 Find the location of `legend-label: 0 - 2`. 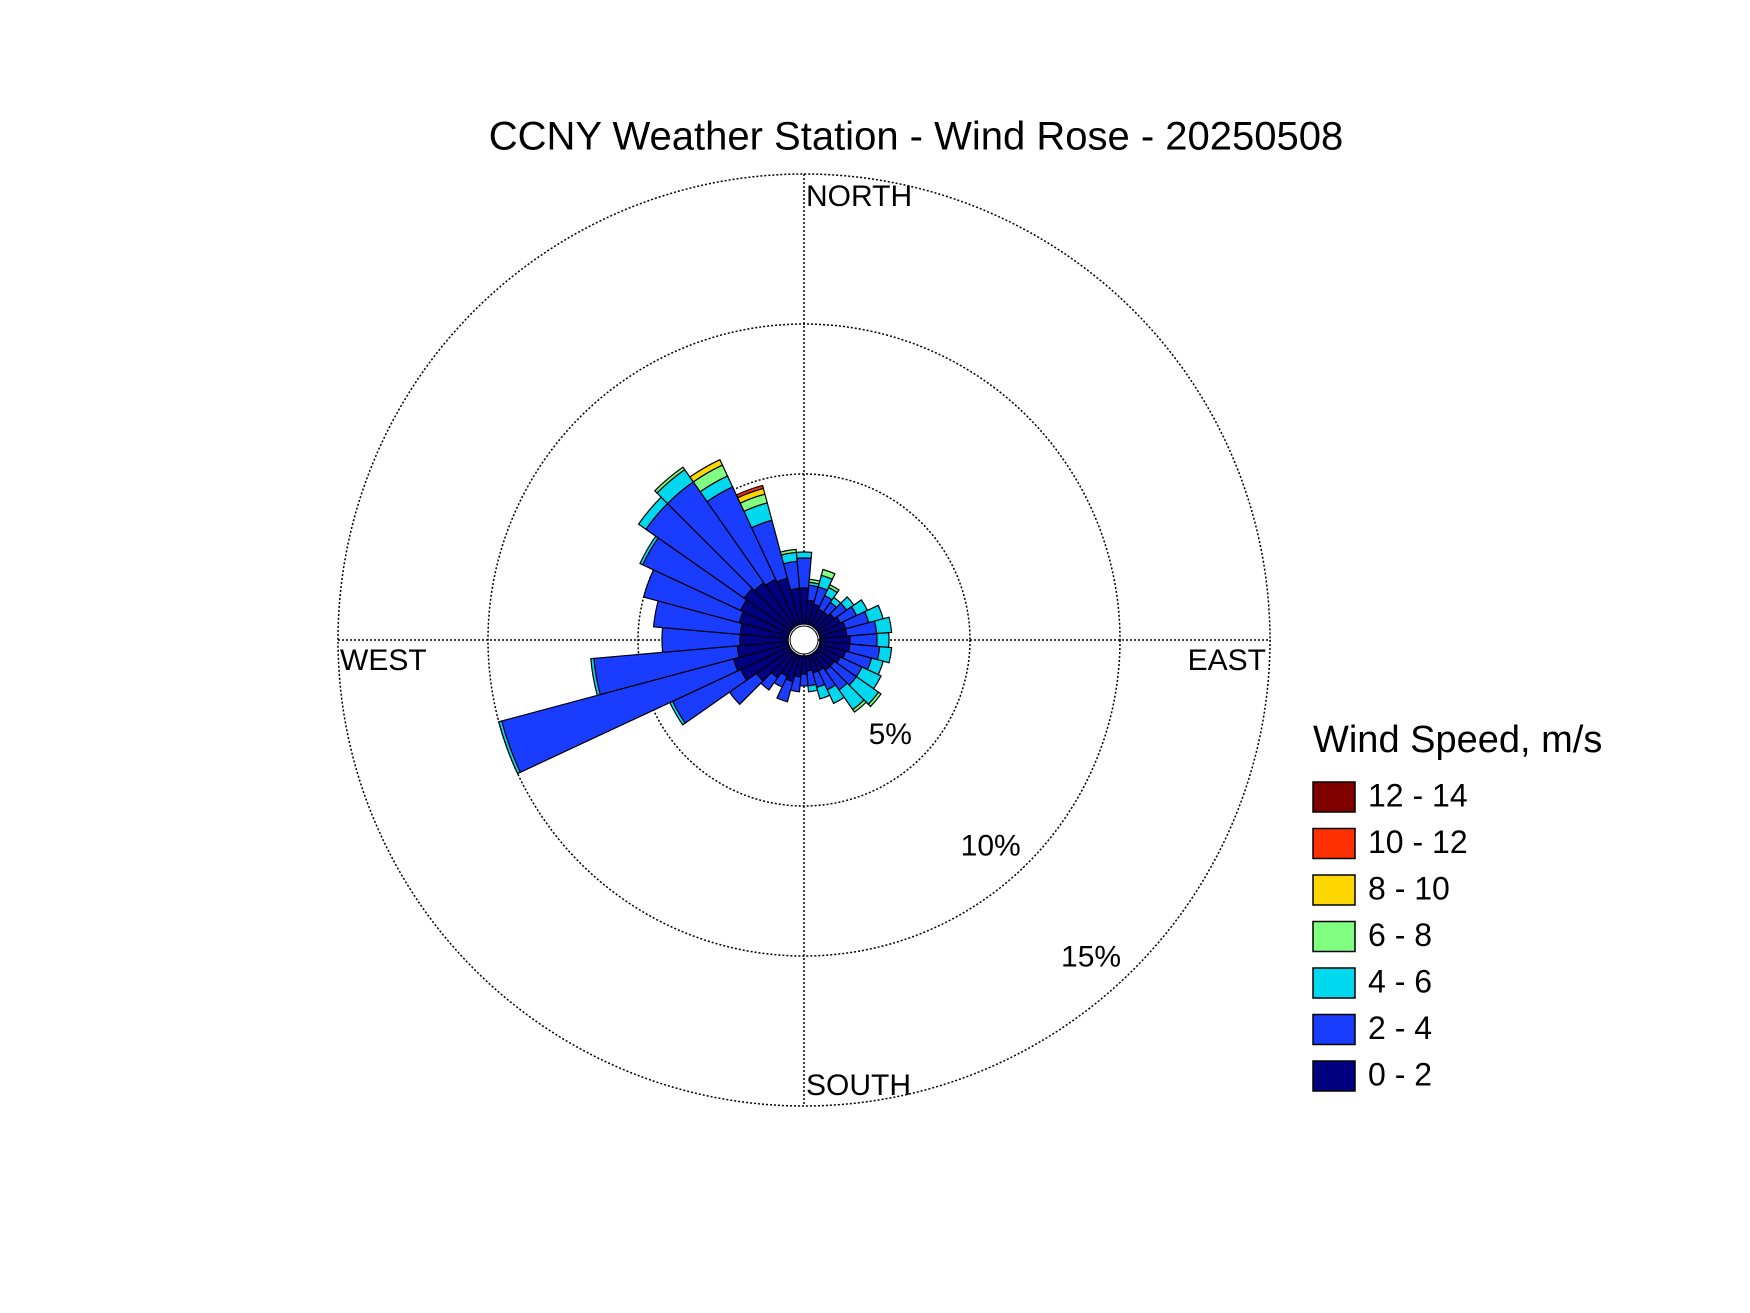

legend-label: 0 - 2 is located at coordinates (1400, 1074).